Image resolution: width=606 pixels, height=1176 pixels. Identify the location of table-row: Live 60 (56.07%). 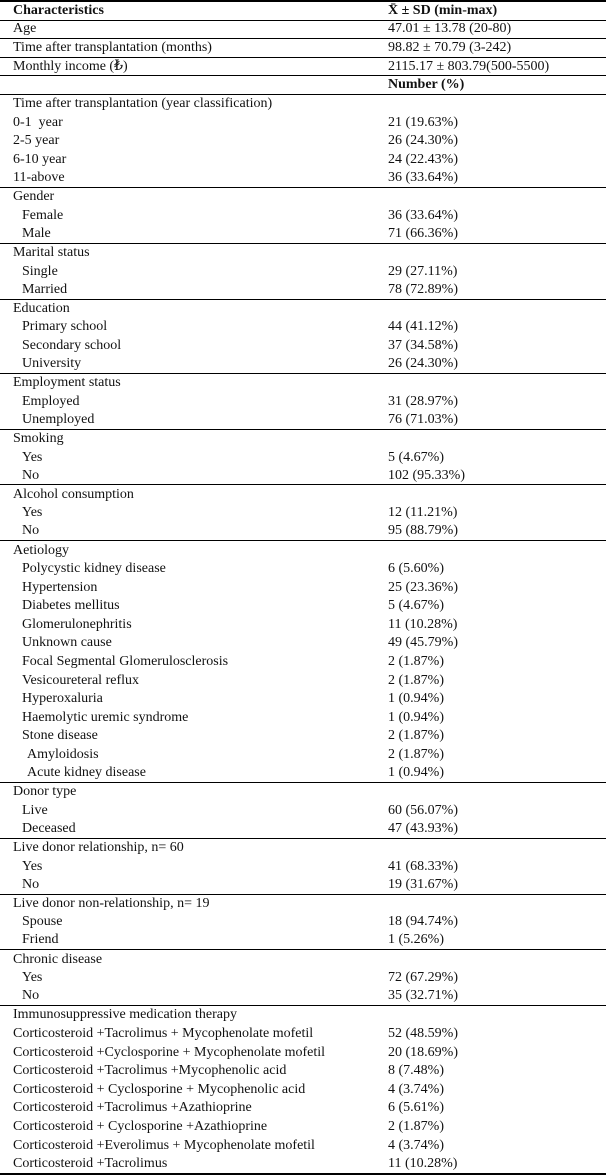
(303, 811).